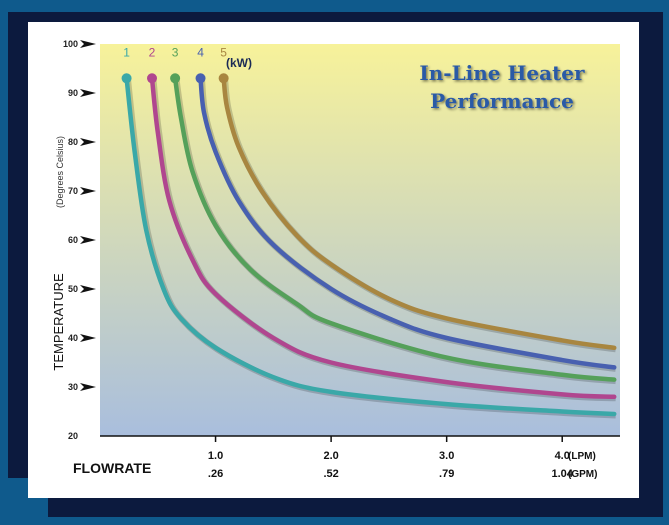 The image size is (669, 525). What do you see at coordinates (330, 474) in the screenshot?
I see `x-tick-label-gpm: .52` at bounding box center [330, 474].